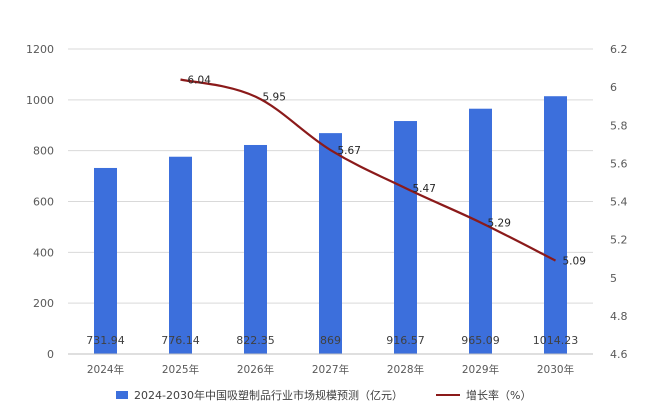  What do you see at coordinates (40, 100) in the screenshot?
I see `left-tick-label: 1000` at bounding box center [40, 100].